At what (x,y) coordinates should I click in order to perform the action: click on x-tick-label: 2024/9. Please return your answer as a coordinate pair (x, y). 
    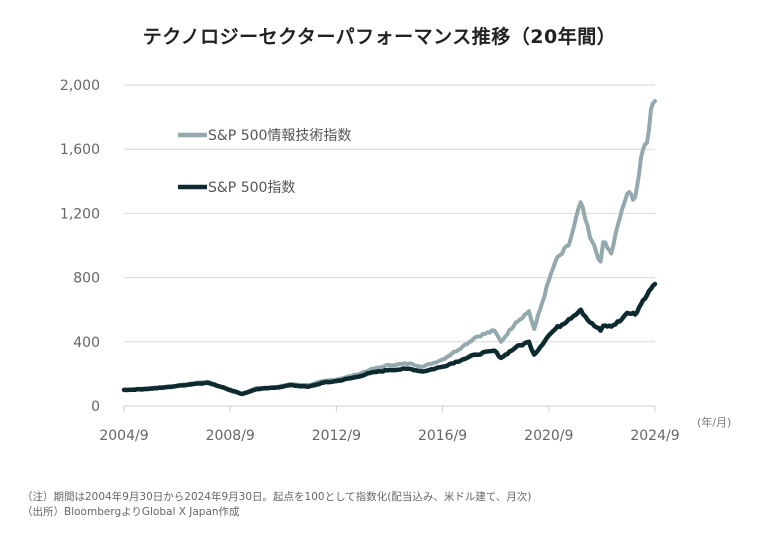
    Looking at the image, I should click on (654, 436).